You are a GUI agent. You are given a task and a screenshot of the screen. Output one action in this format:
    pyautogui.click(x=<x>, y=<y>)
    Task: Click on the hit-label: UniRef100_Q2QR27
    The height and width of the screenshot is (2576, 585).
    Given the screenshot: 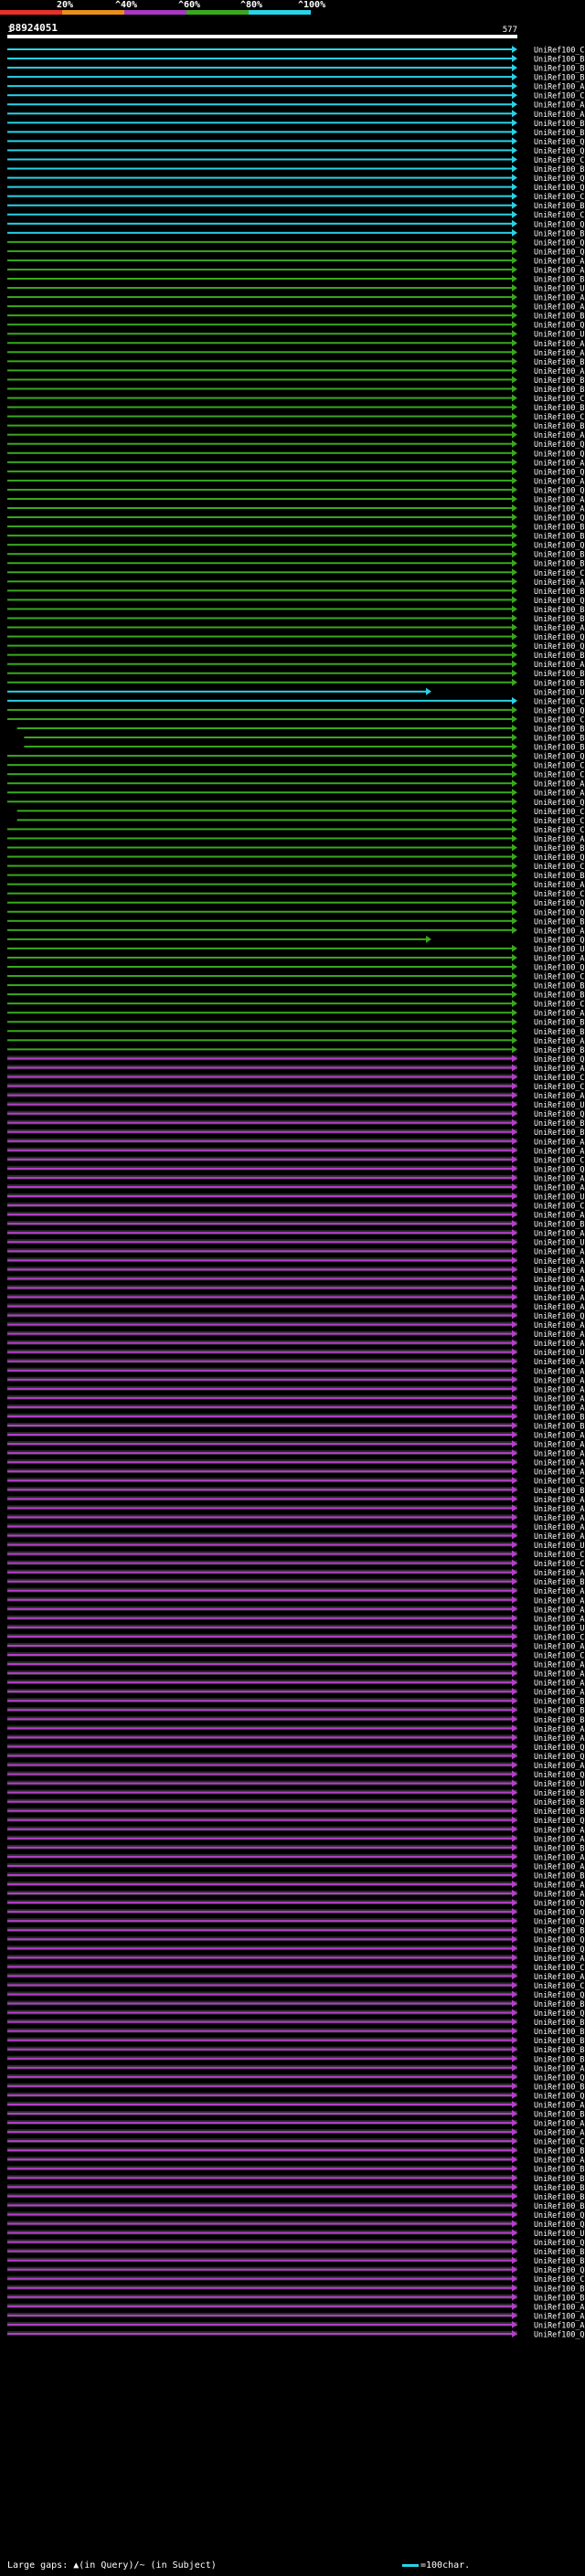 What is the action you would take?
    pyautogui.click(x=560, y=646)
    